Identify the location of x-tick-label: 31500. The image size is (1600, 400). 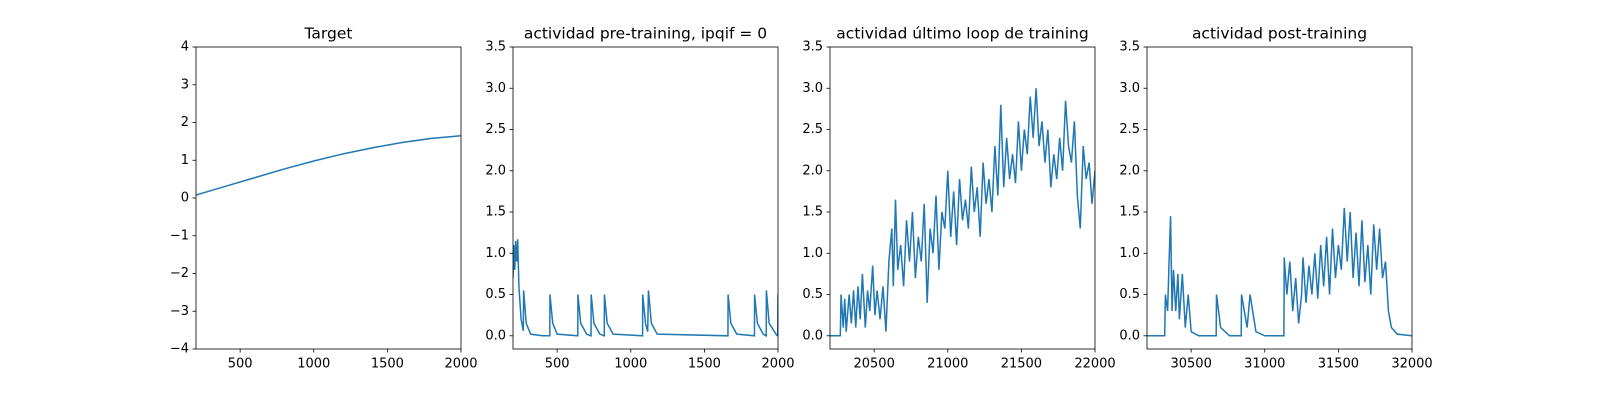
(1338, 364).